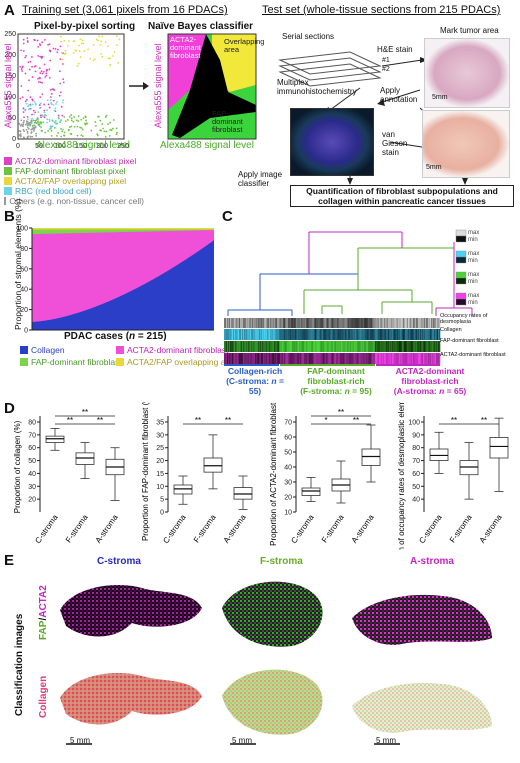  Describe the element at coordinates (43, 612) in the screenshot. I see `fap-acta2-label: FAP/ACTA2` at that location.